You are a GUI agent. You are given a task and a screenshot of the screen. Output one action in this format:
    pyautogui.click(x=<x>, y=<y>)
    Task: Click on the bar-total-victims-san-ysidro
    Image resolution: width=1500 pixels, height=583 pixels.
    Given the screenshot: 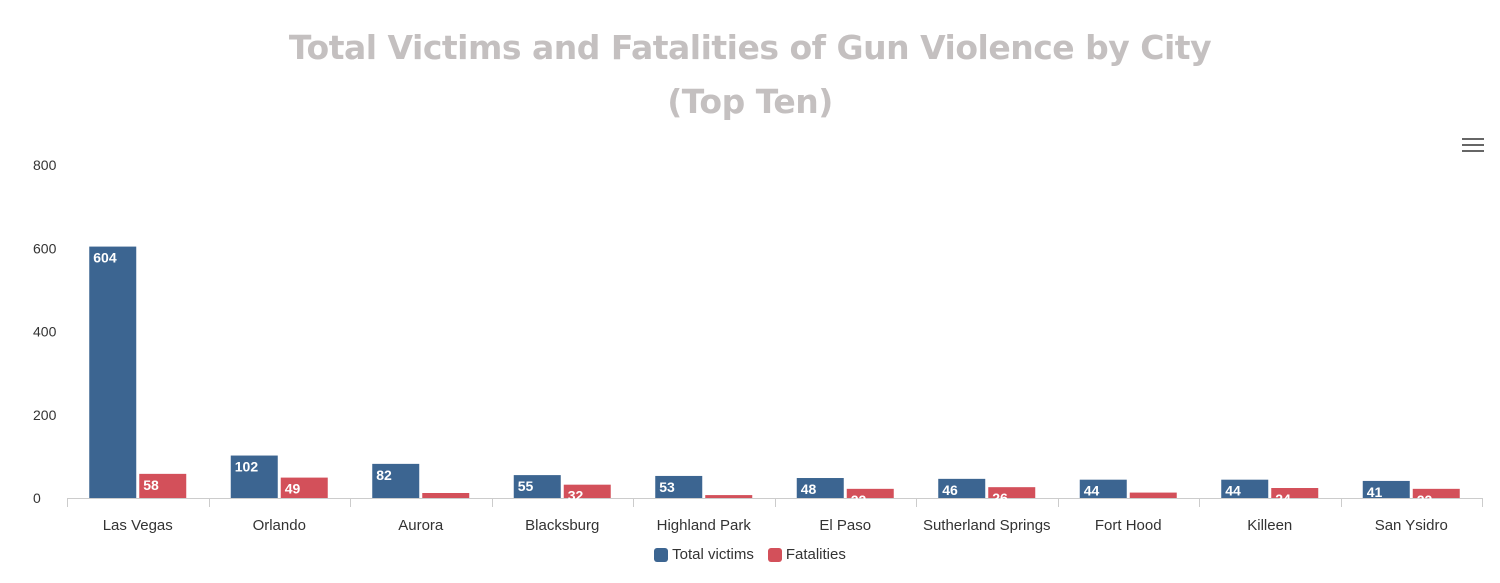 What is the action you would take?
    pyautogui.click(x=1386, y=489)
    